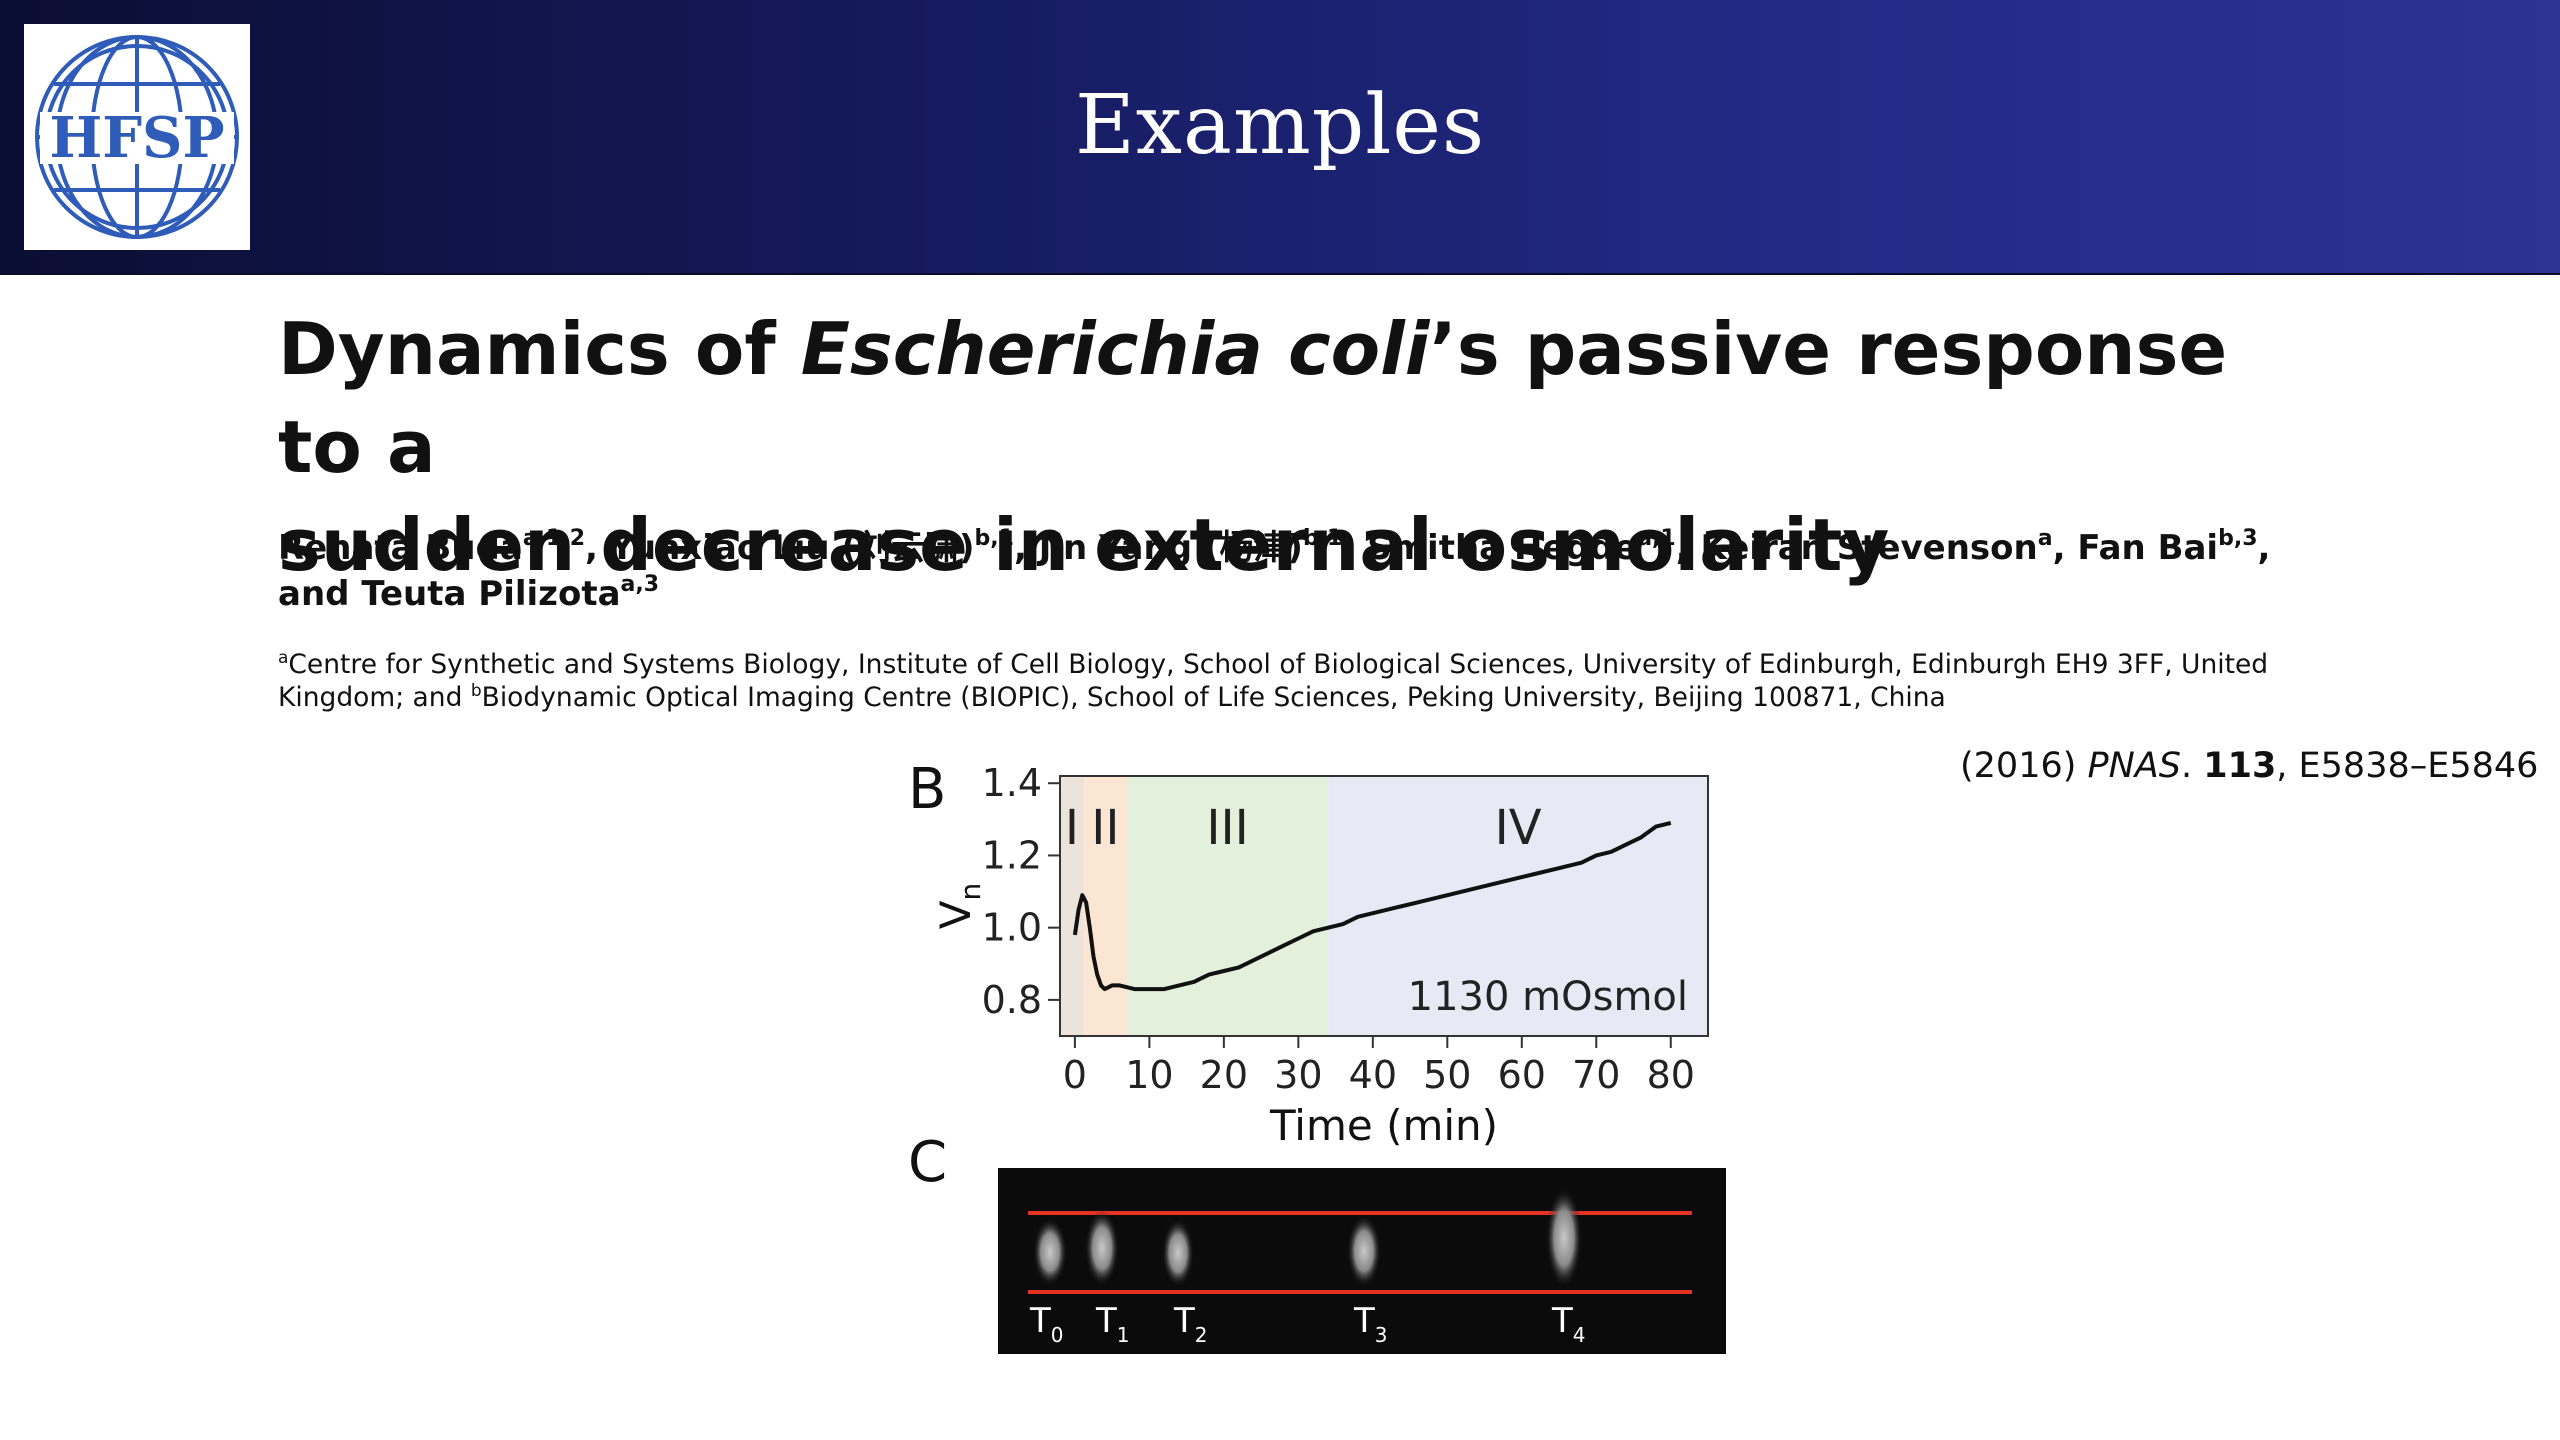  What do you see at coordinates (1050, 1252) in the screenshot?
I see `cell-t0` at bounding box center [1050, 1252].